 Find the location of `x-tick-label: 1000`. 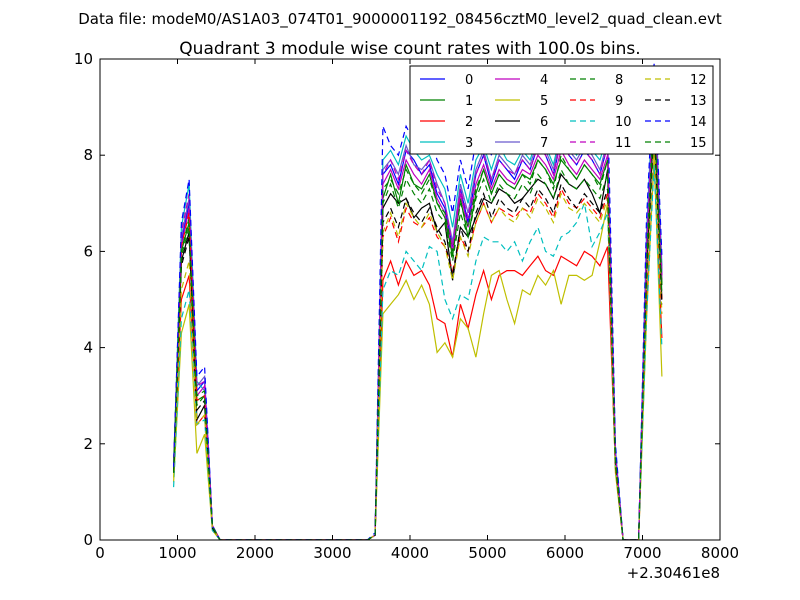

x-tick-label: 1000 is located at coordinates (177, 553).